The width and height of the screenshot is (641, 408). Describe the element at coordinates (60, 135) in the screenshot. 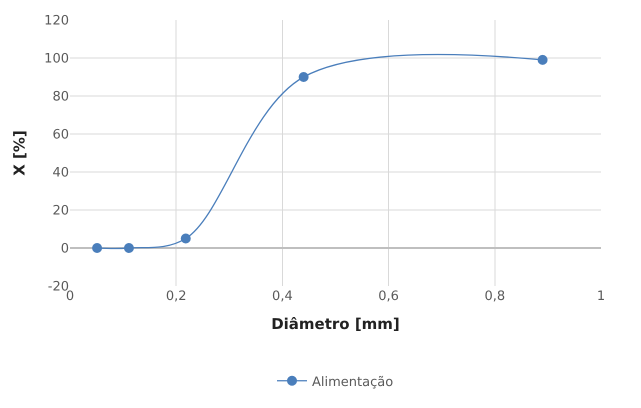

I see `y-tick-label: 60` at that location.